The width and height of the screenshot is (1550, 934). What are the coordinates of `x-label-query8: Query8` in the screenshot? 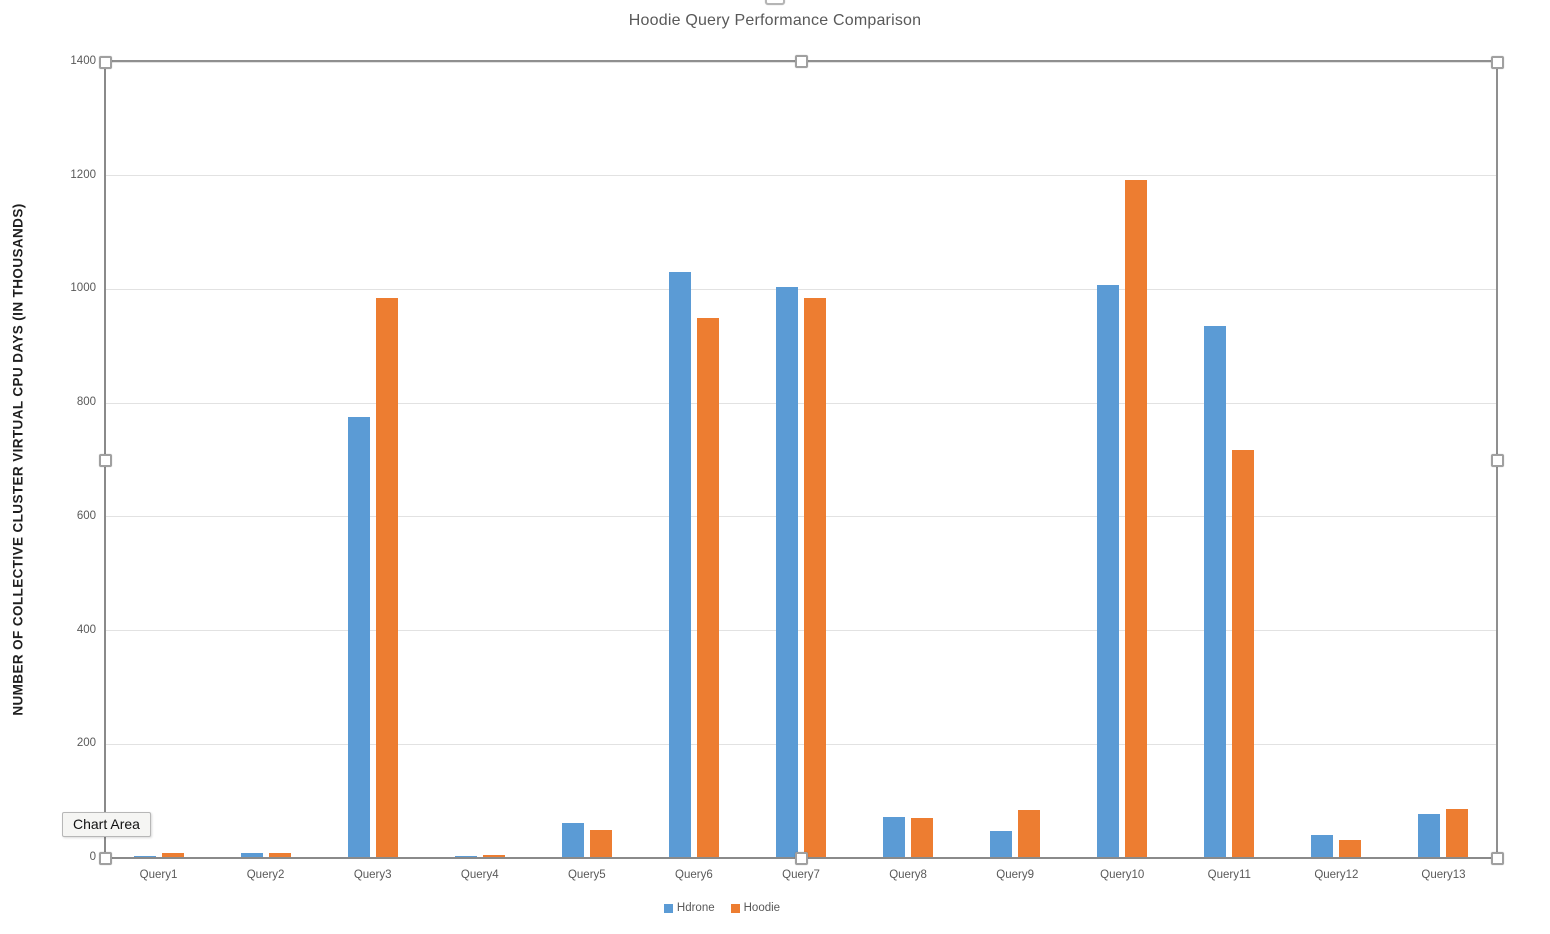 It's located at (908, 875).